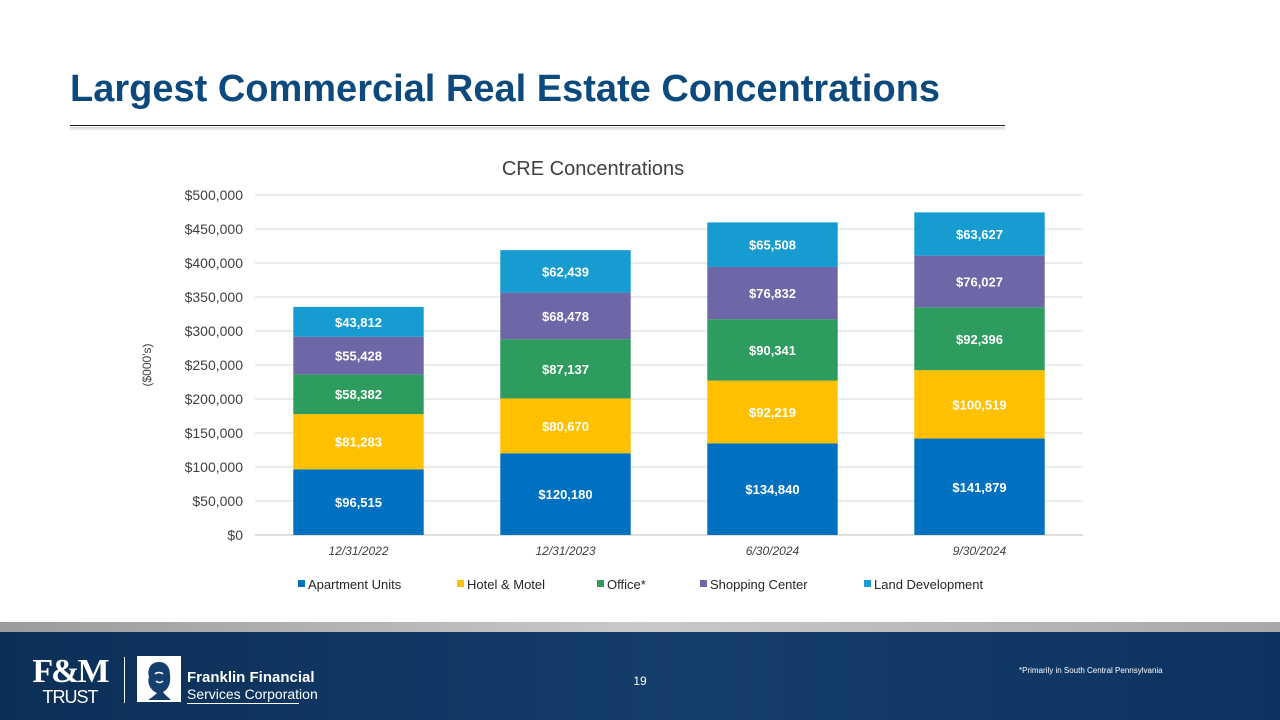  I want to click on data-label: $120,180, so click(565, 494).